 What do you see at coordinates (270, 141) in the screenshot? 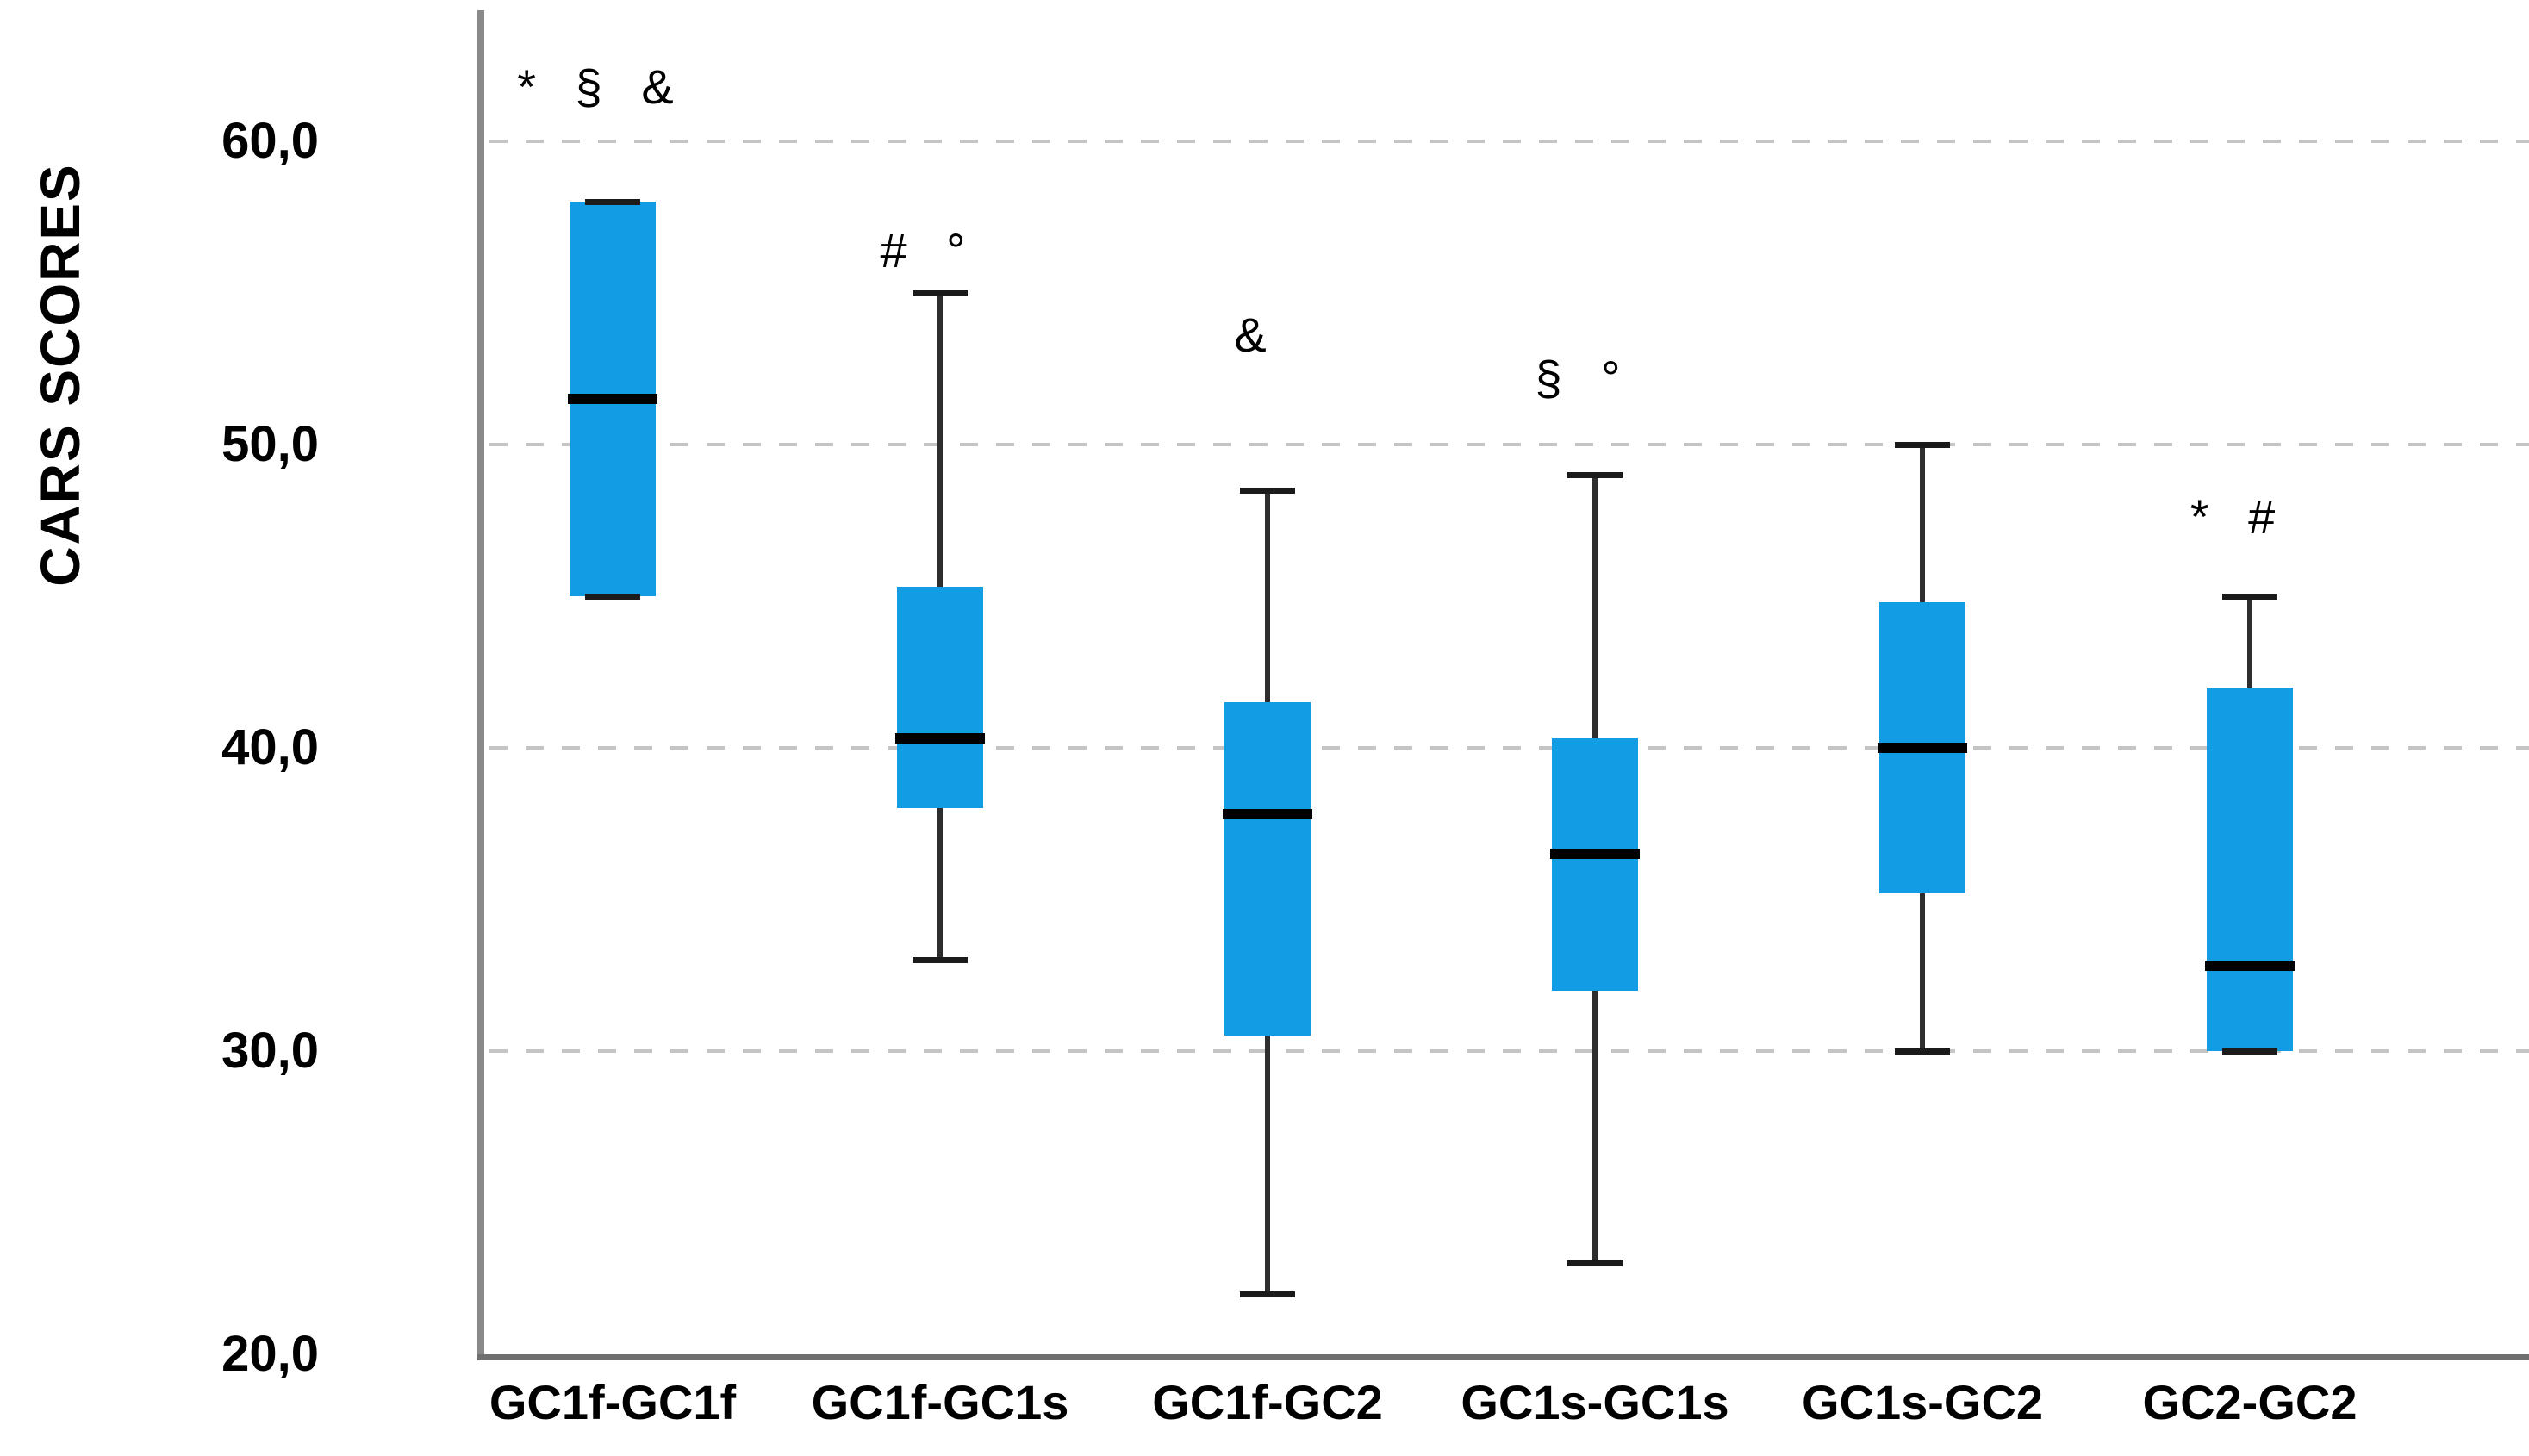
I see `y-tick-label-60: 60,0` at bounding box center [270, 141].